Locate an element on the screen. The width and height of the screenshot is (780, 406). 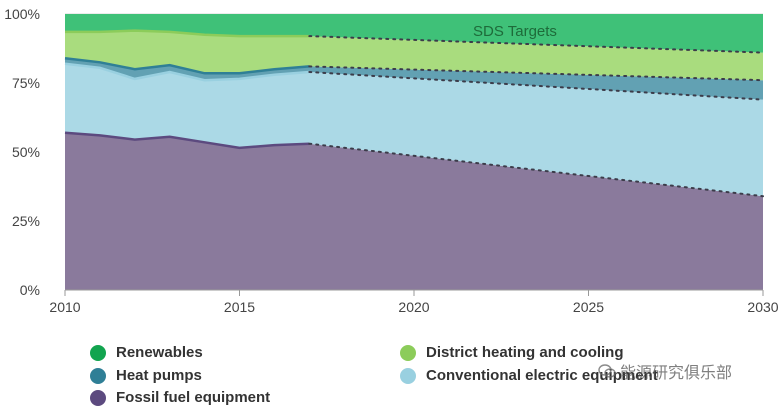
x-tick-label: 2025 is located at coordinates (588, 307).